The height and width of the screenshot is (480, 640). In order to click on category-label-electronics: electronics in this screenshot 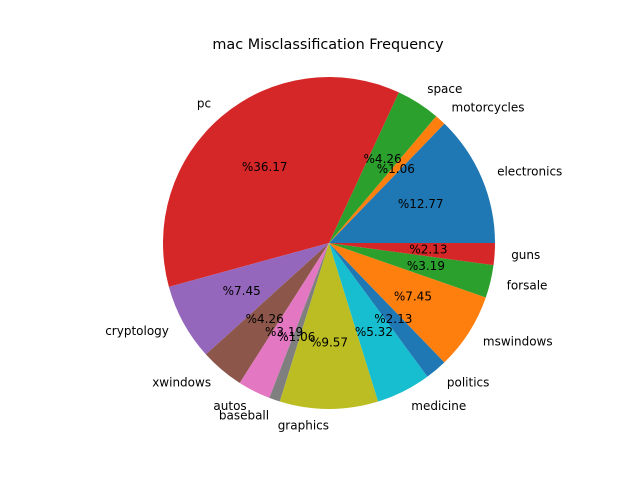, I will do `click(529, 172)`.